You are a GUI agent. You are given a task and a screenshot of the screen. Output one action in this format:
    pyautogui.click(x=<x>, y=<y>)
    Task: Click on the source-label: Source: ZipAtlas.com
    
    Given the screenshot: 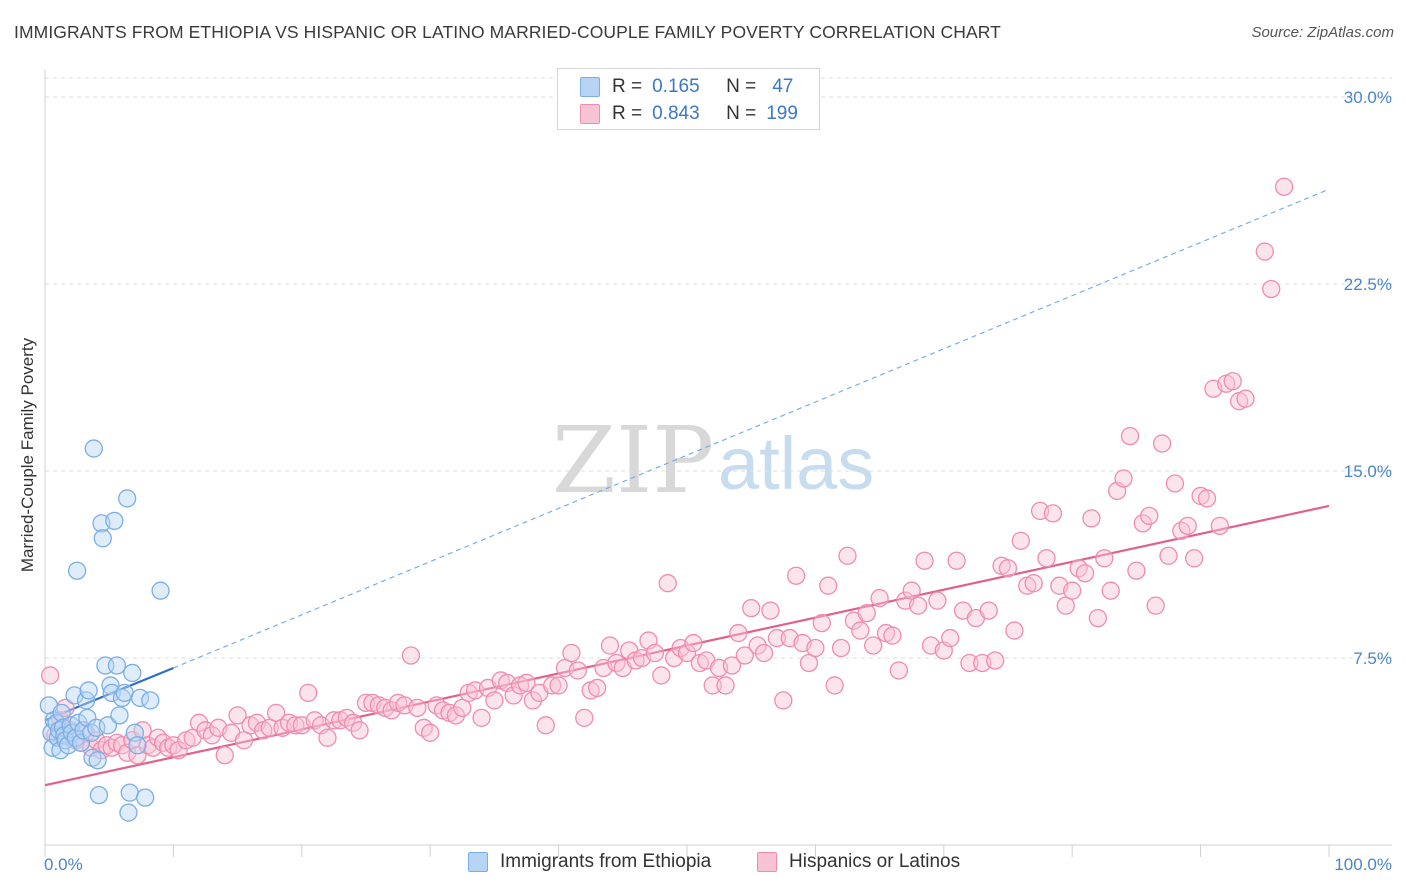 What is the action you would take?
    pyautogui.click(x=1322, y=32)
    